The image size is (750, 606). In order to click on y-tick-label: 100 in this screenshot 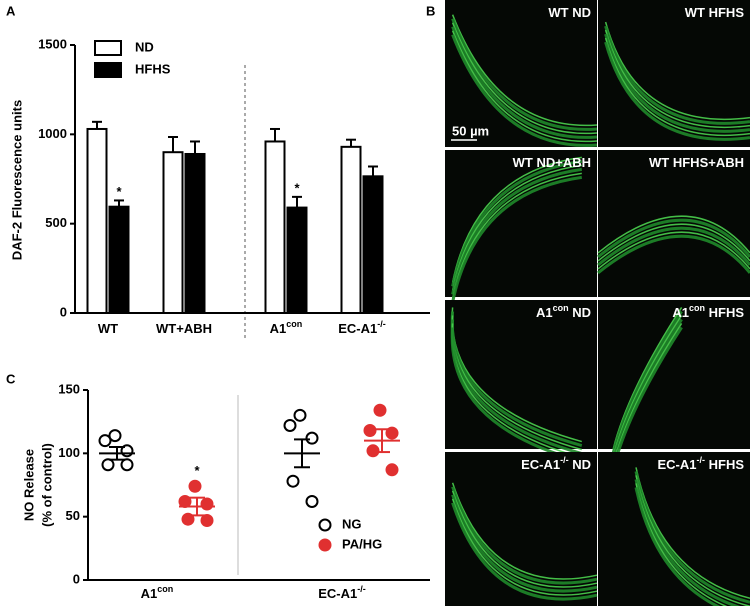, I will do `click(69, 452)`.